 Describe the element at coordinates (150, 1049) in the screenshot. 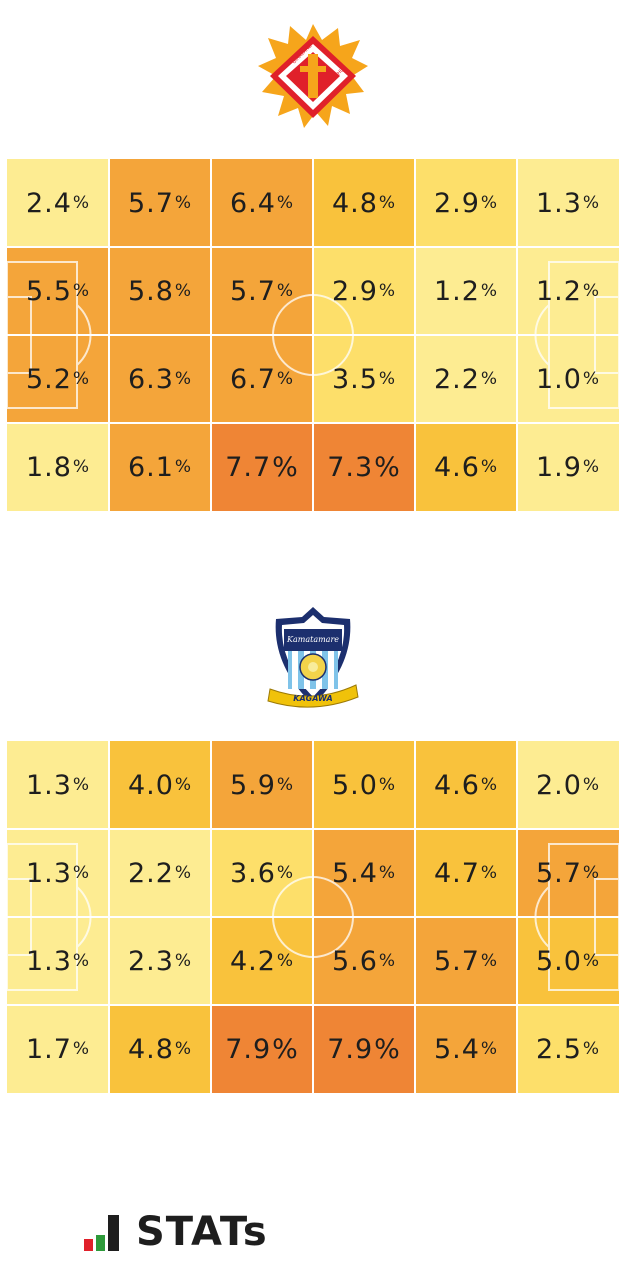

I see `cell-value: 4.8` at that location.